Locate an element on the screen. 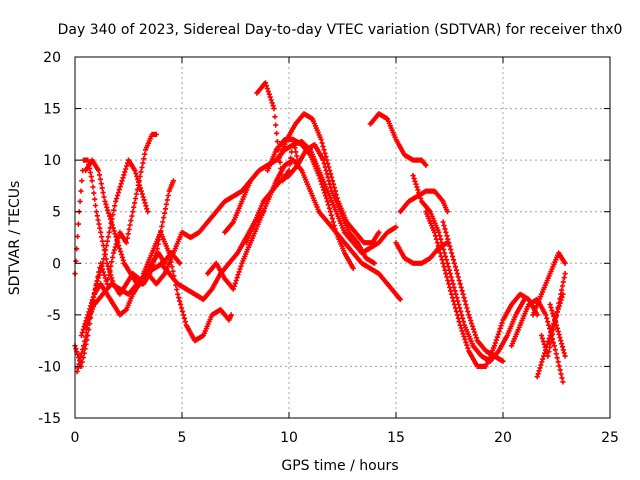  y-tick-label: 15 is located at coordinates (52, 110).